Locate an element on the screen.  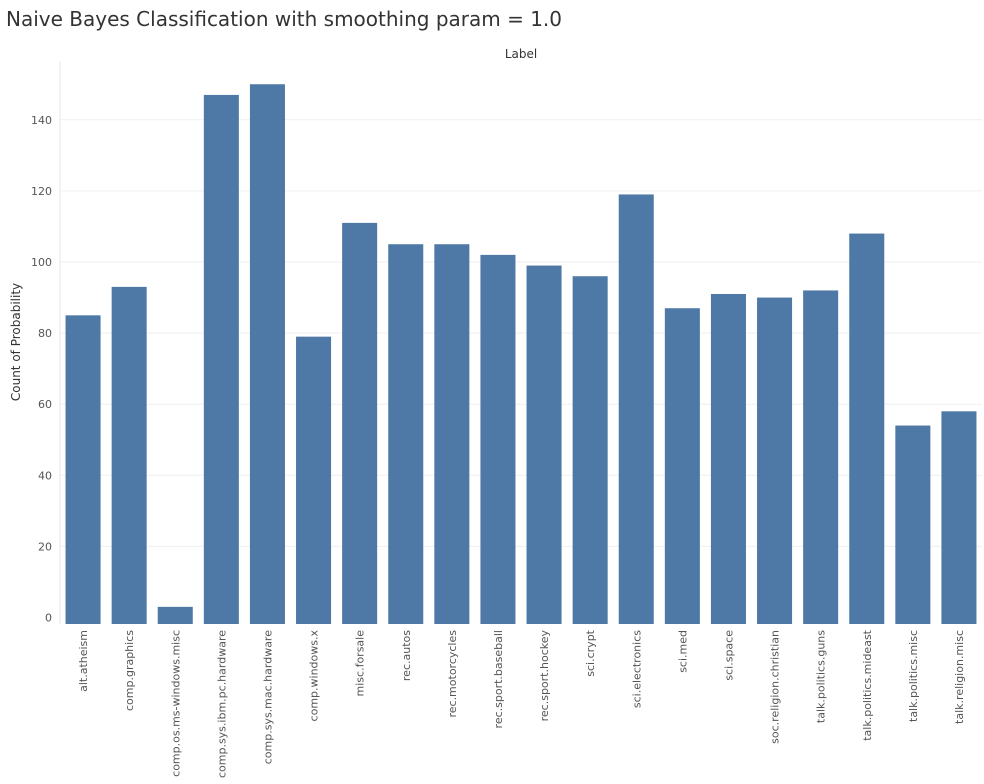
bar-comp.windows.x is located at coordinates (314, 480).